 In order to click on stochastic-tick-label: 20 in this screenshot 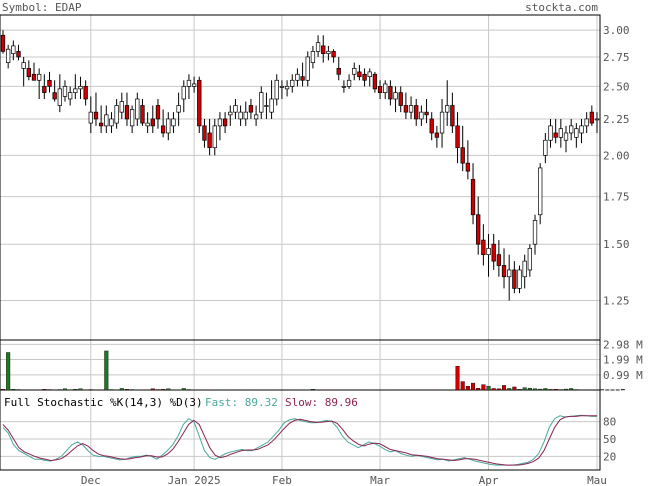, I will do `click(609, 456)`.